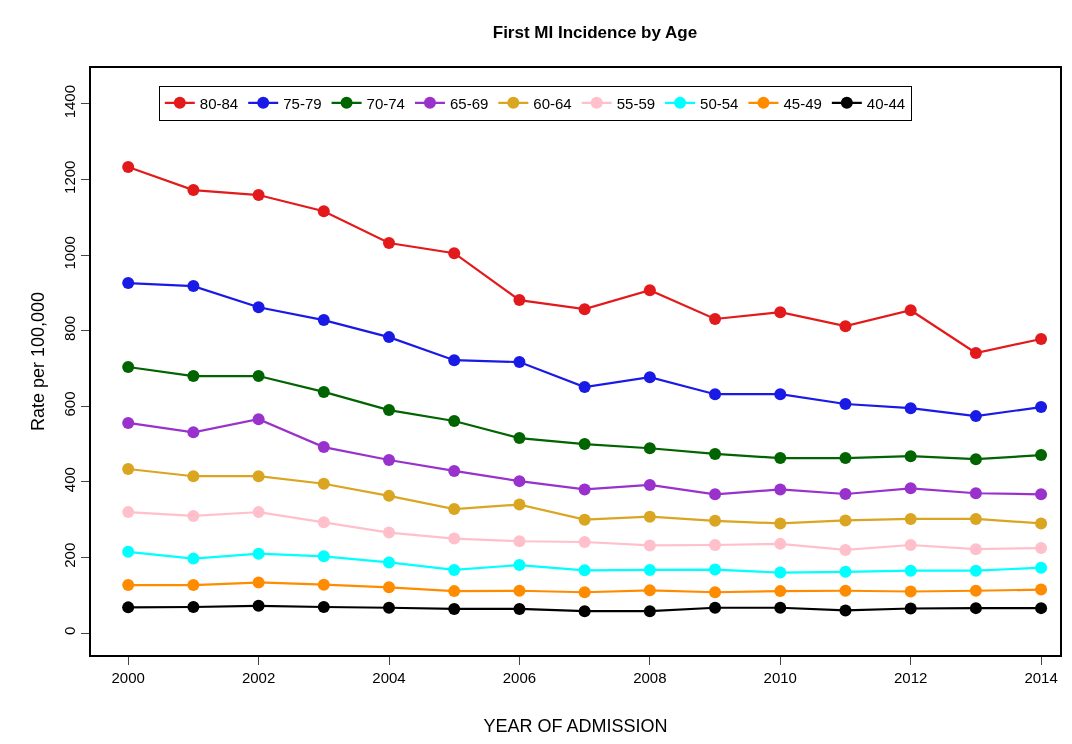 The image size is (1072, 744). I want to click on legend-label: 40-44, so click(886, 103).